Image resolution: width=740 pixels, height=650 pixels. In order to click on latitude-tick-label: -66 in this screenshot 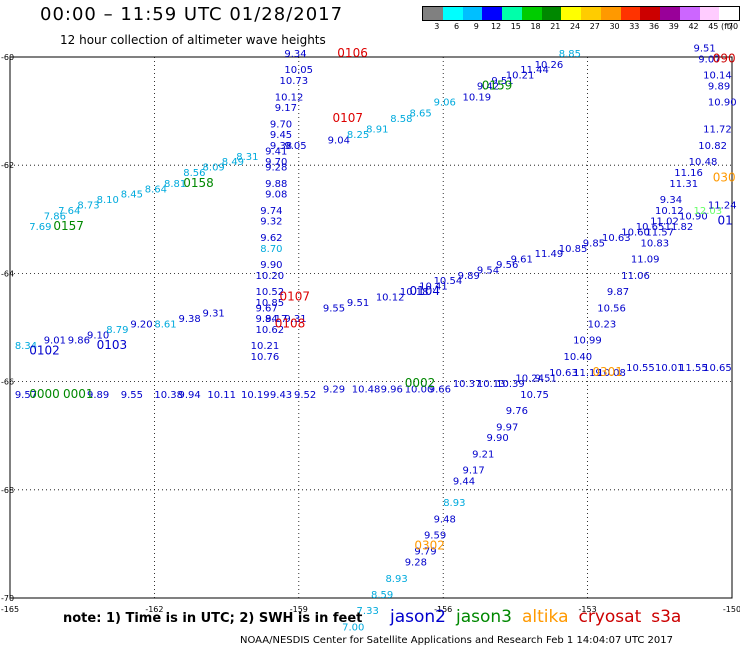, I will do `click(7, 382)`.